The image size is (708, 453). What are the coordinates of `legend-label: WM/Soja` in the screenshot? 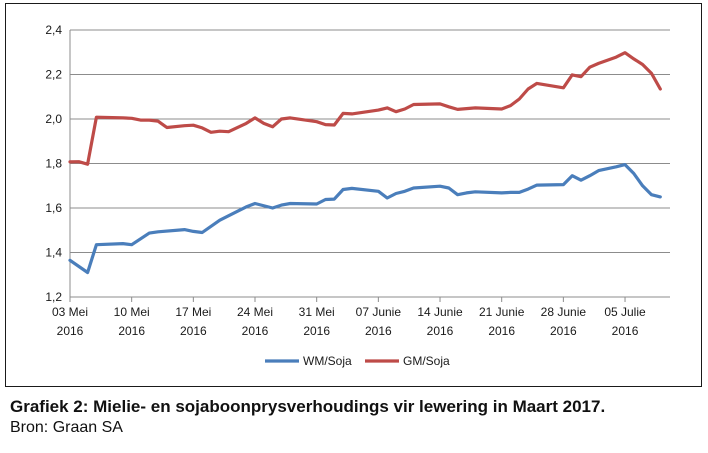 It's located at (327, 361).